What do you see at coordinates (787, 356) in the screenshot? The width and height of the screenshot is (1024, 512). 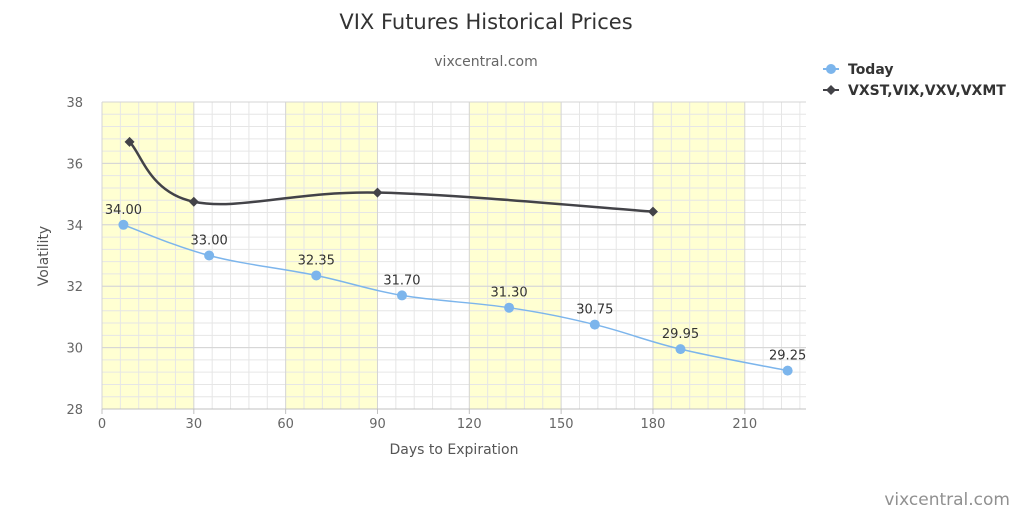 I see `data-label: 29.25` at bounding box center [787, 356].